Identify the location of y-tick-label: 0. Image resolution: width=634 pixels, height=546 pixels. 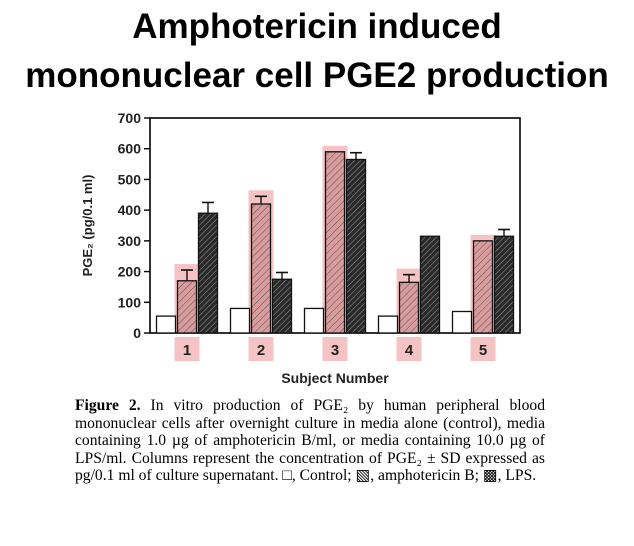
(137, 333).